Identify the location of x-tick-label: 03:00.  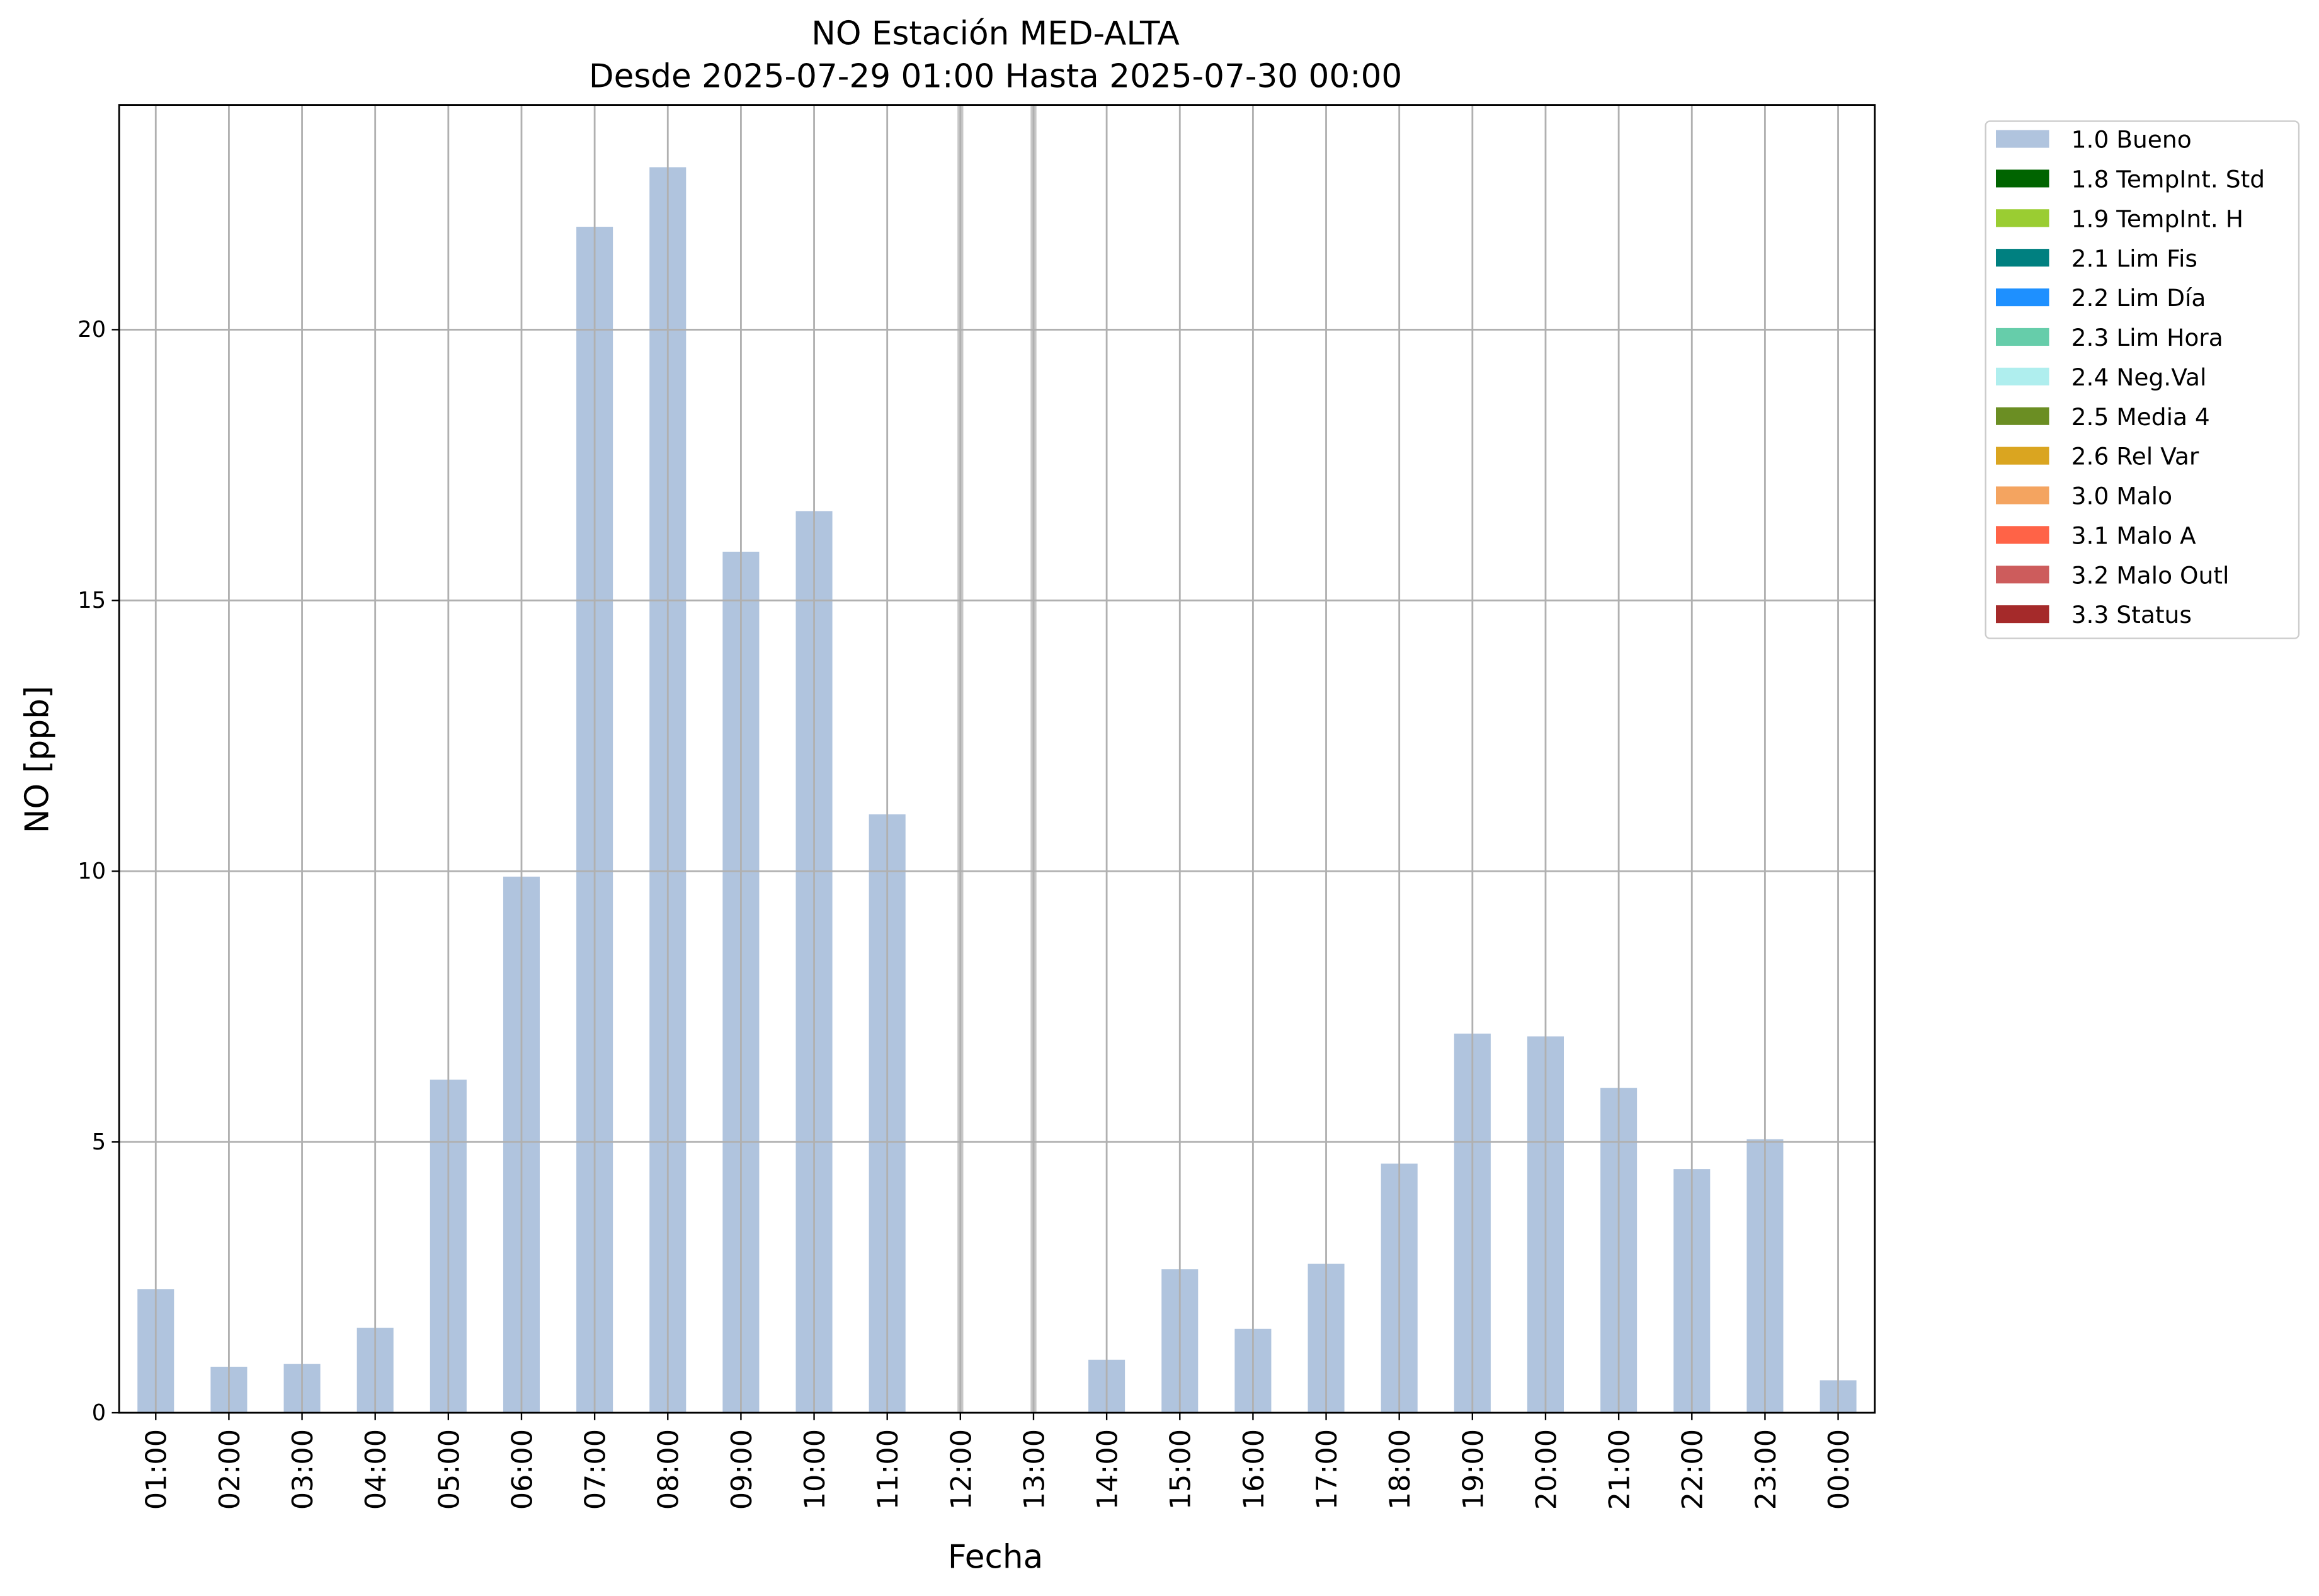
(303, 1469).